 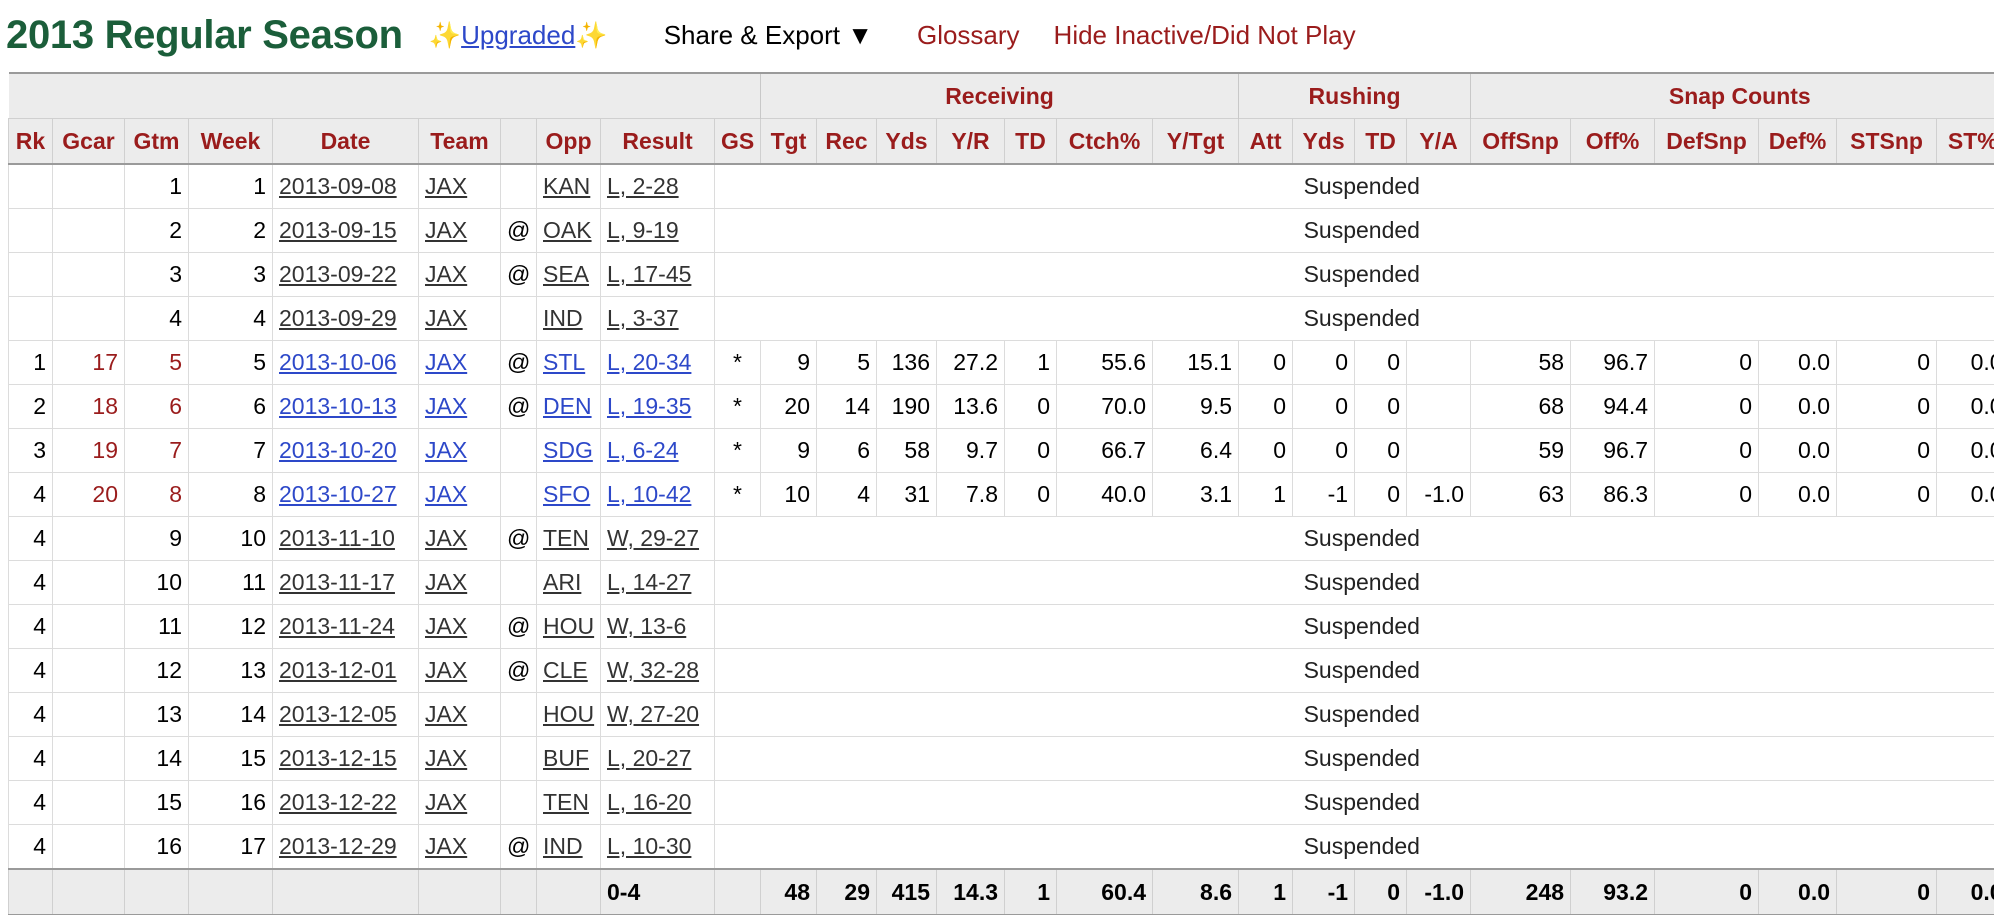 I want to click on column-header: Gcar, so click(x=88, y=141).